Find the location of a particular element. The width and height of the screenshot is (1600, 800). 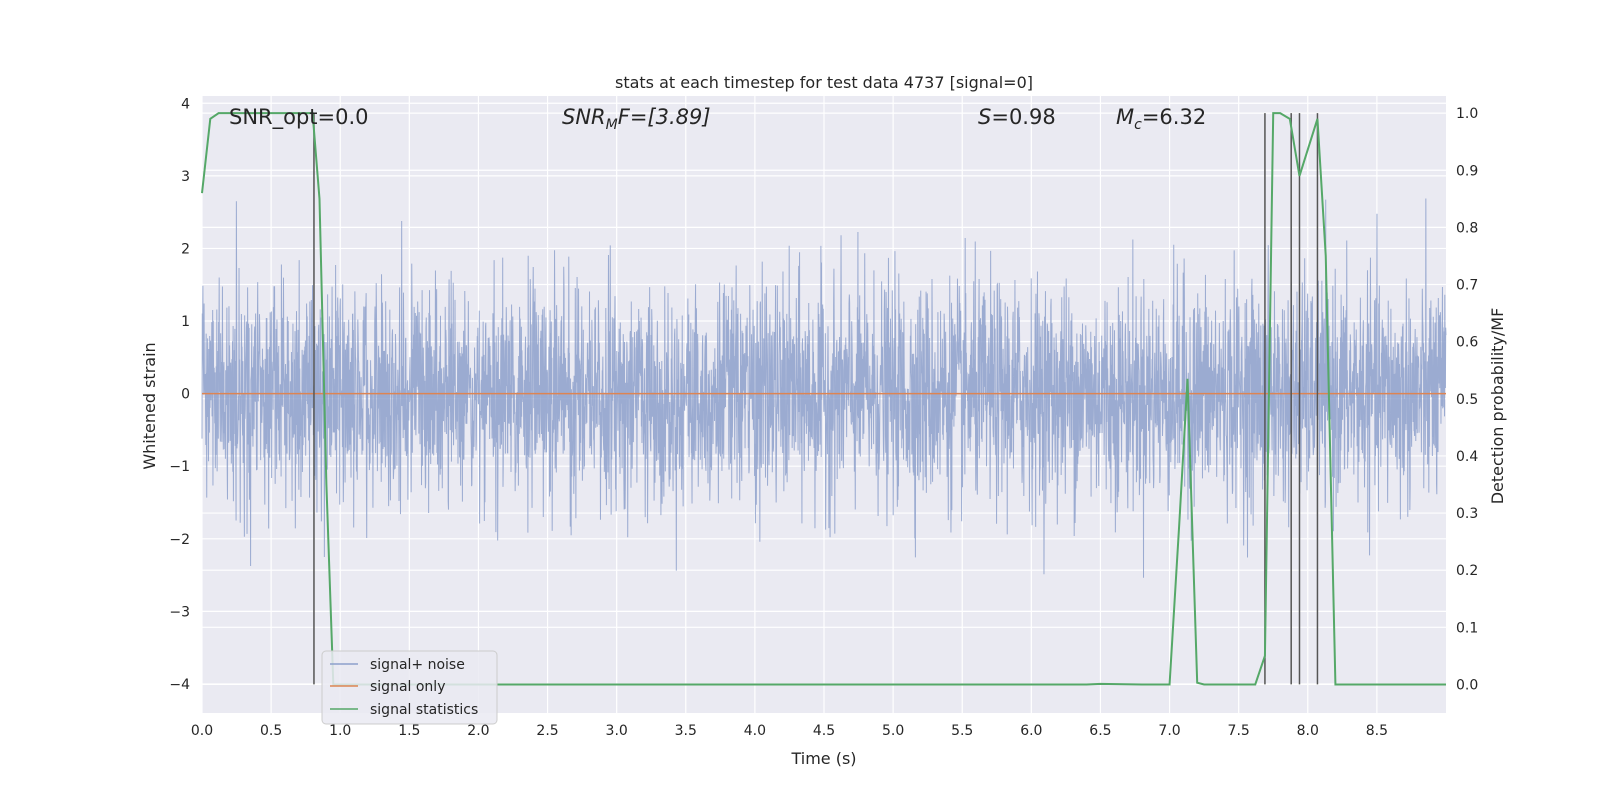

y-right-tick-label-7: 0.7 is located at coordinates (1467, 286).